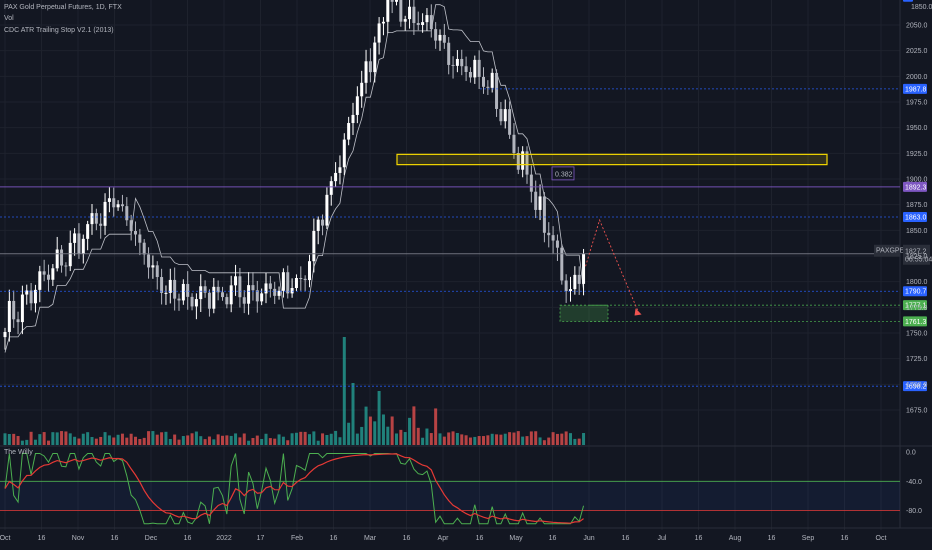 Image resolution: width=932 pixels, height=550 pixels. I want to click on willy-indicator-label: The Willy, so click(18, 452).